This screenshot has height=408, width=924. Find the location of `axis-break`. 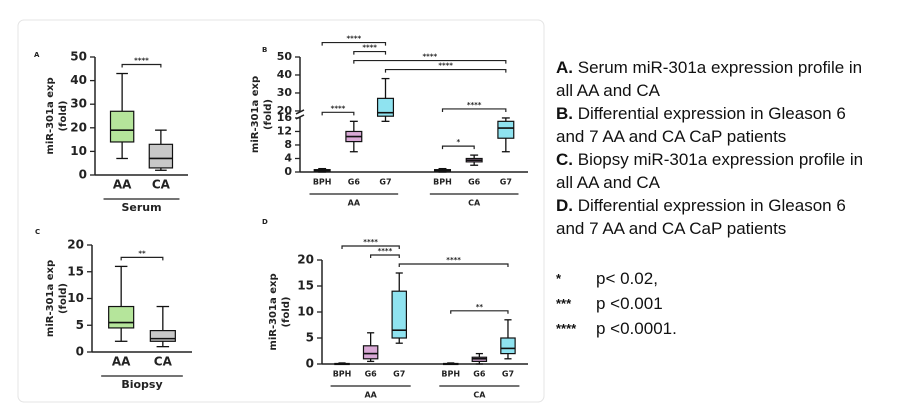

axis-break is located at coordinates (300, 112).